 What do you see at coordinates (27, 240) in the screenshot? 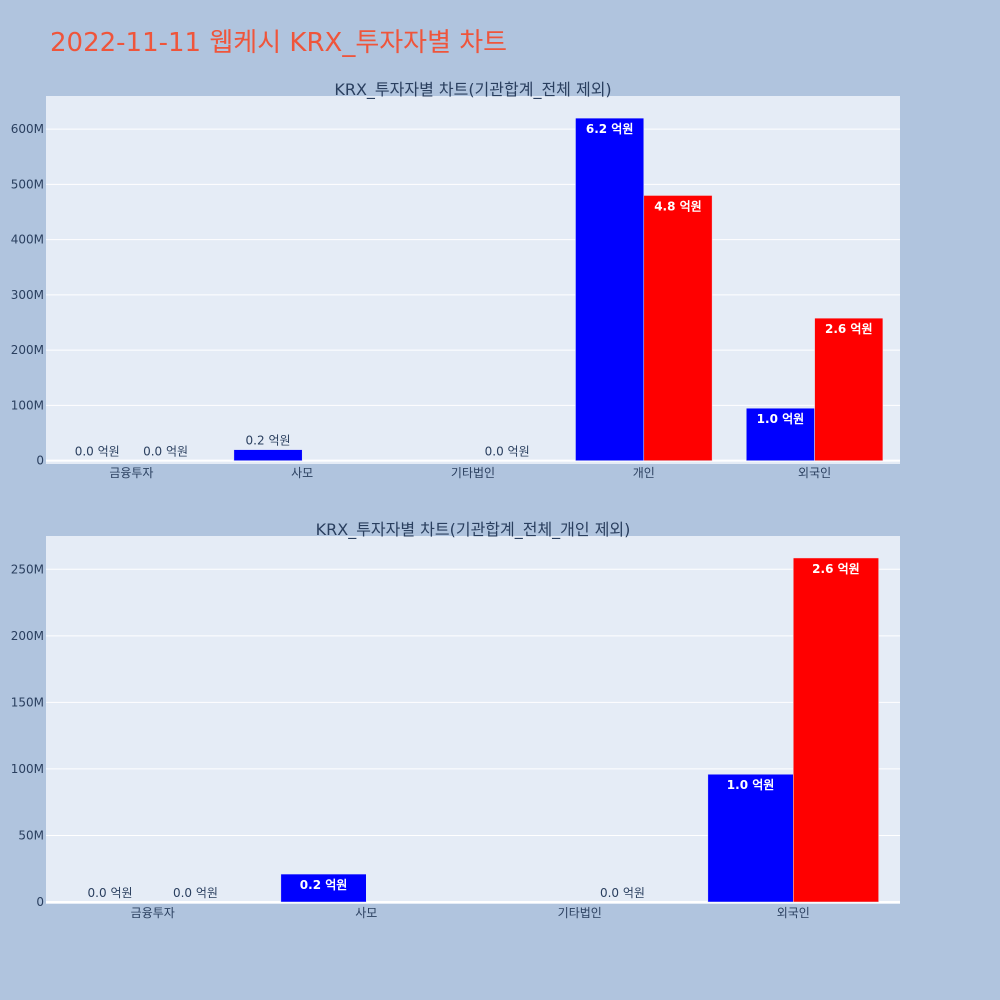
I see `y-tick-label: 400M` at bounding box center [27, 240].